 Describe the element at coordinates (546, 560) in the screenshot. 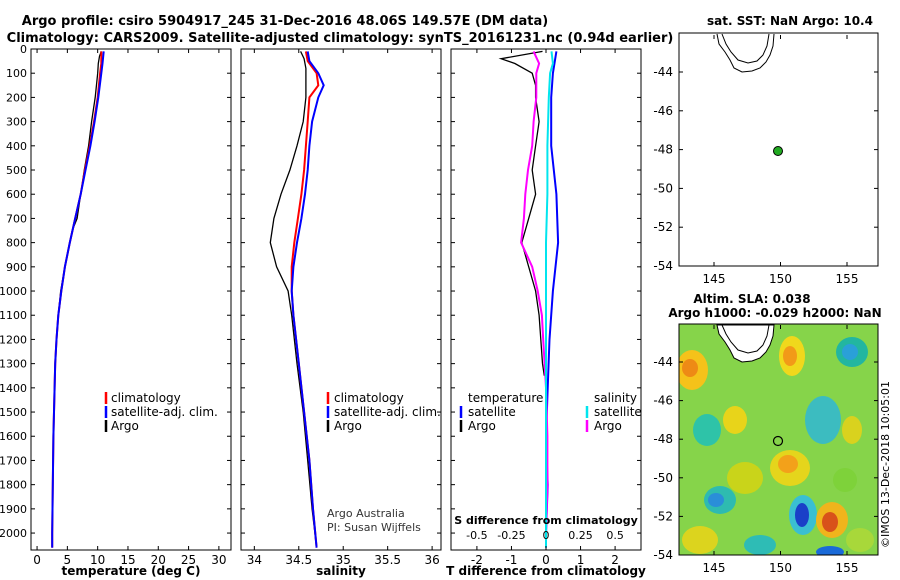

I see `x-tick-label: 0` at that location.